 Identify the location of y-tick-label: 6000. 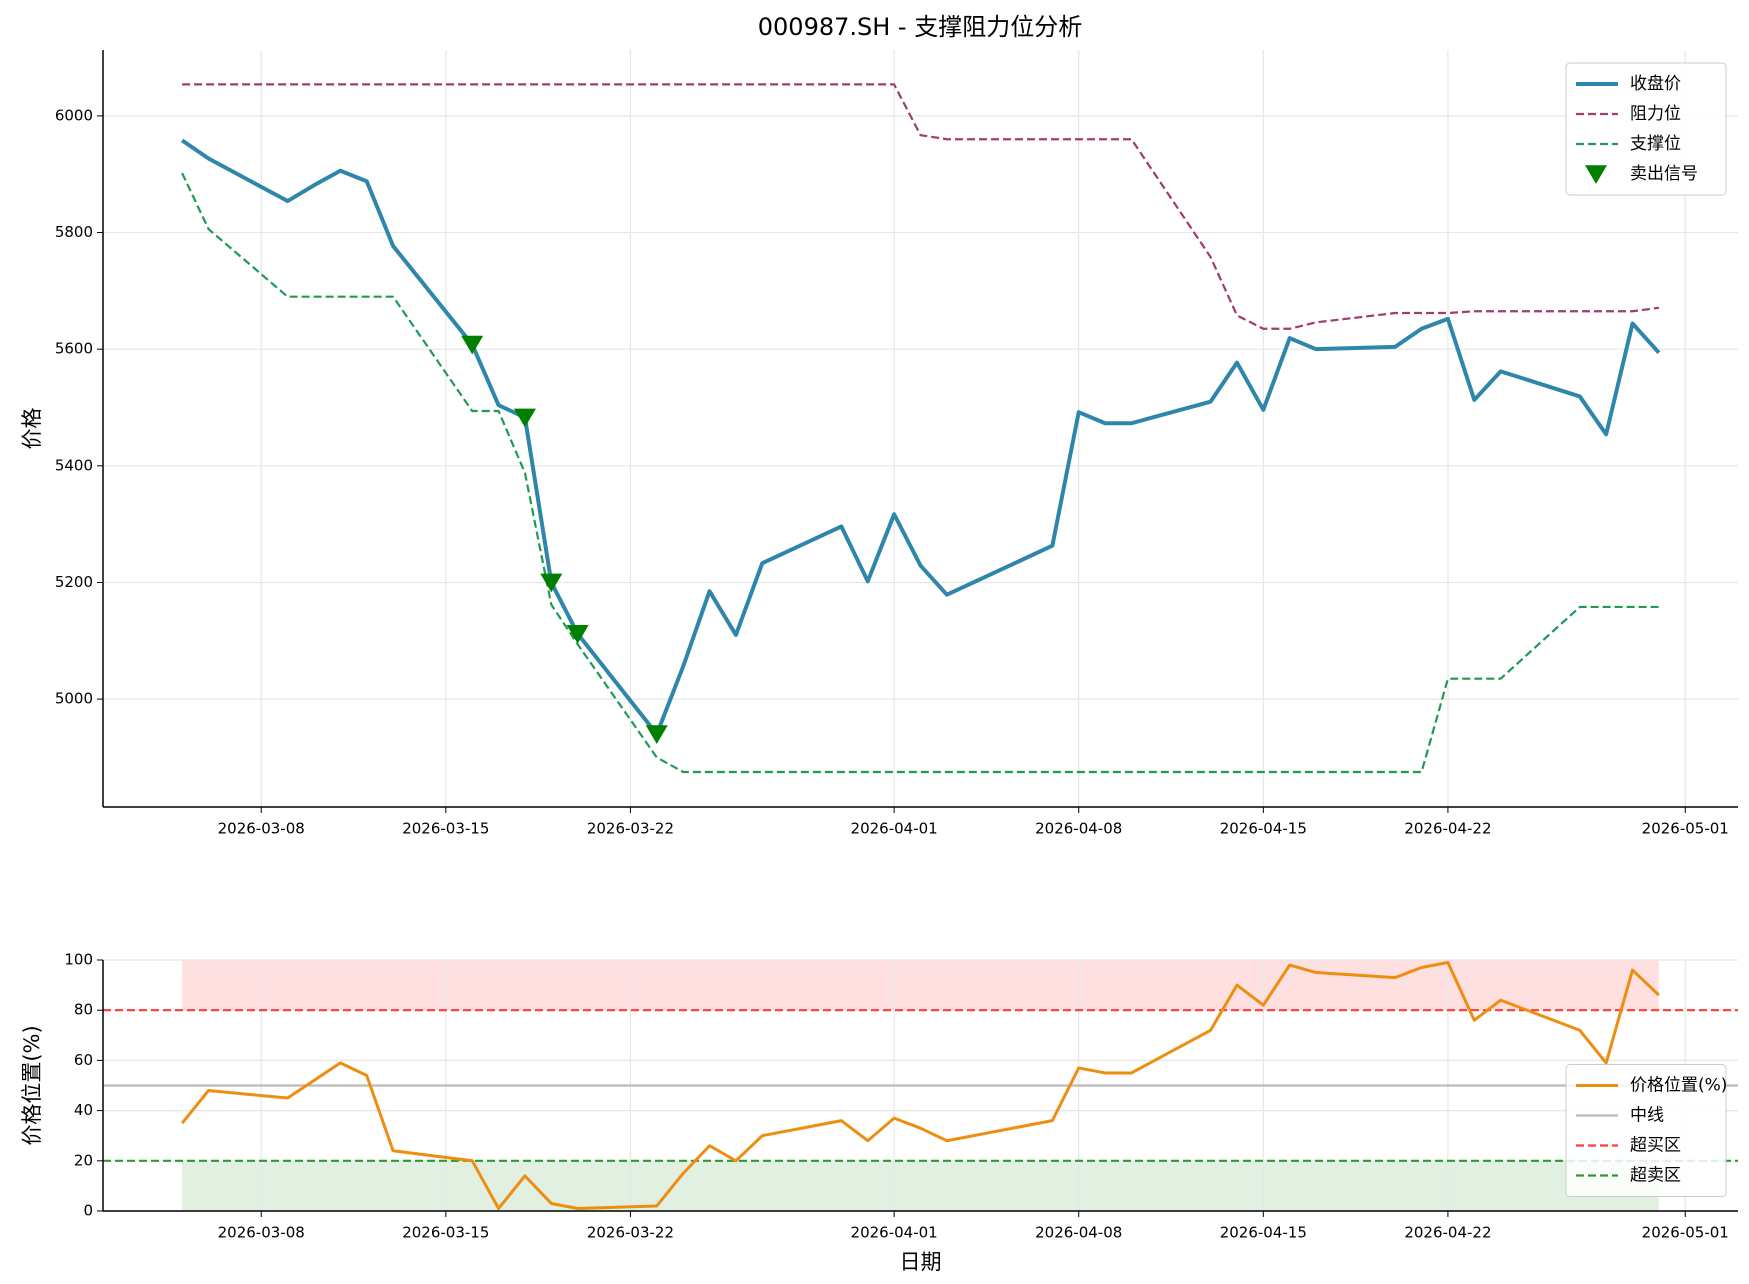
(74, 115).